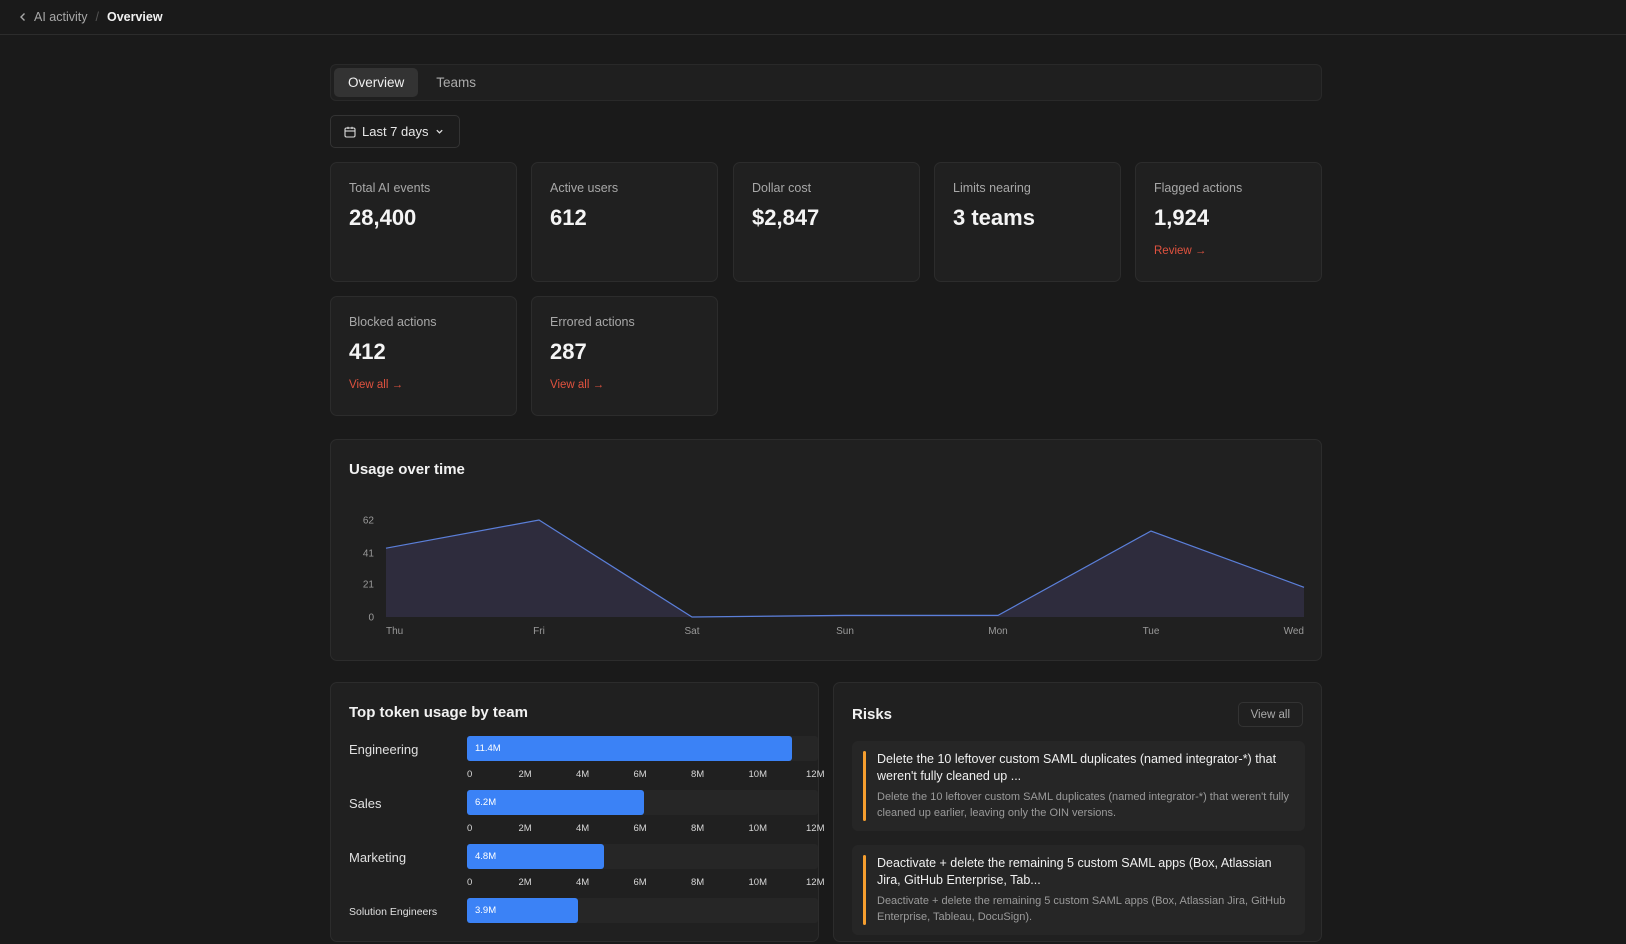 The height and width of the screenshot is (944, 1626). I want to click on breadcrumb-current: Overview, so click(135, 17).